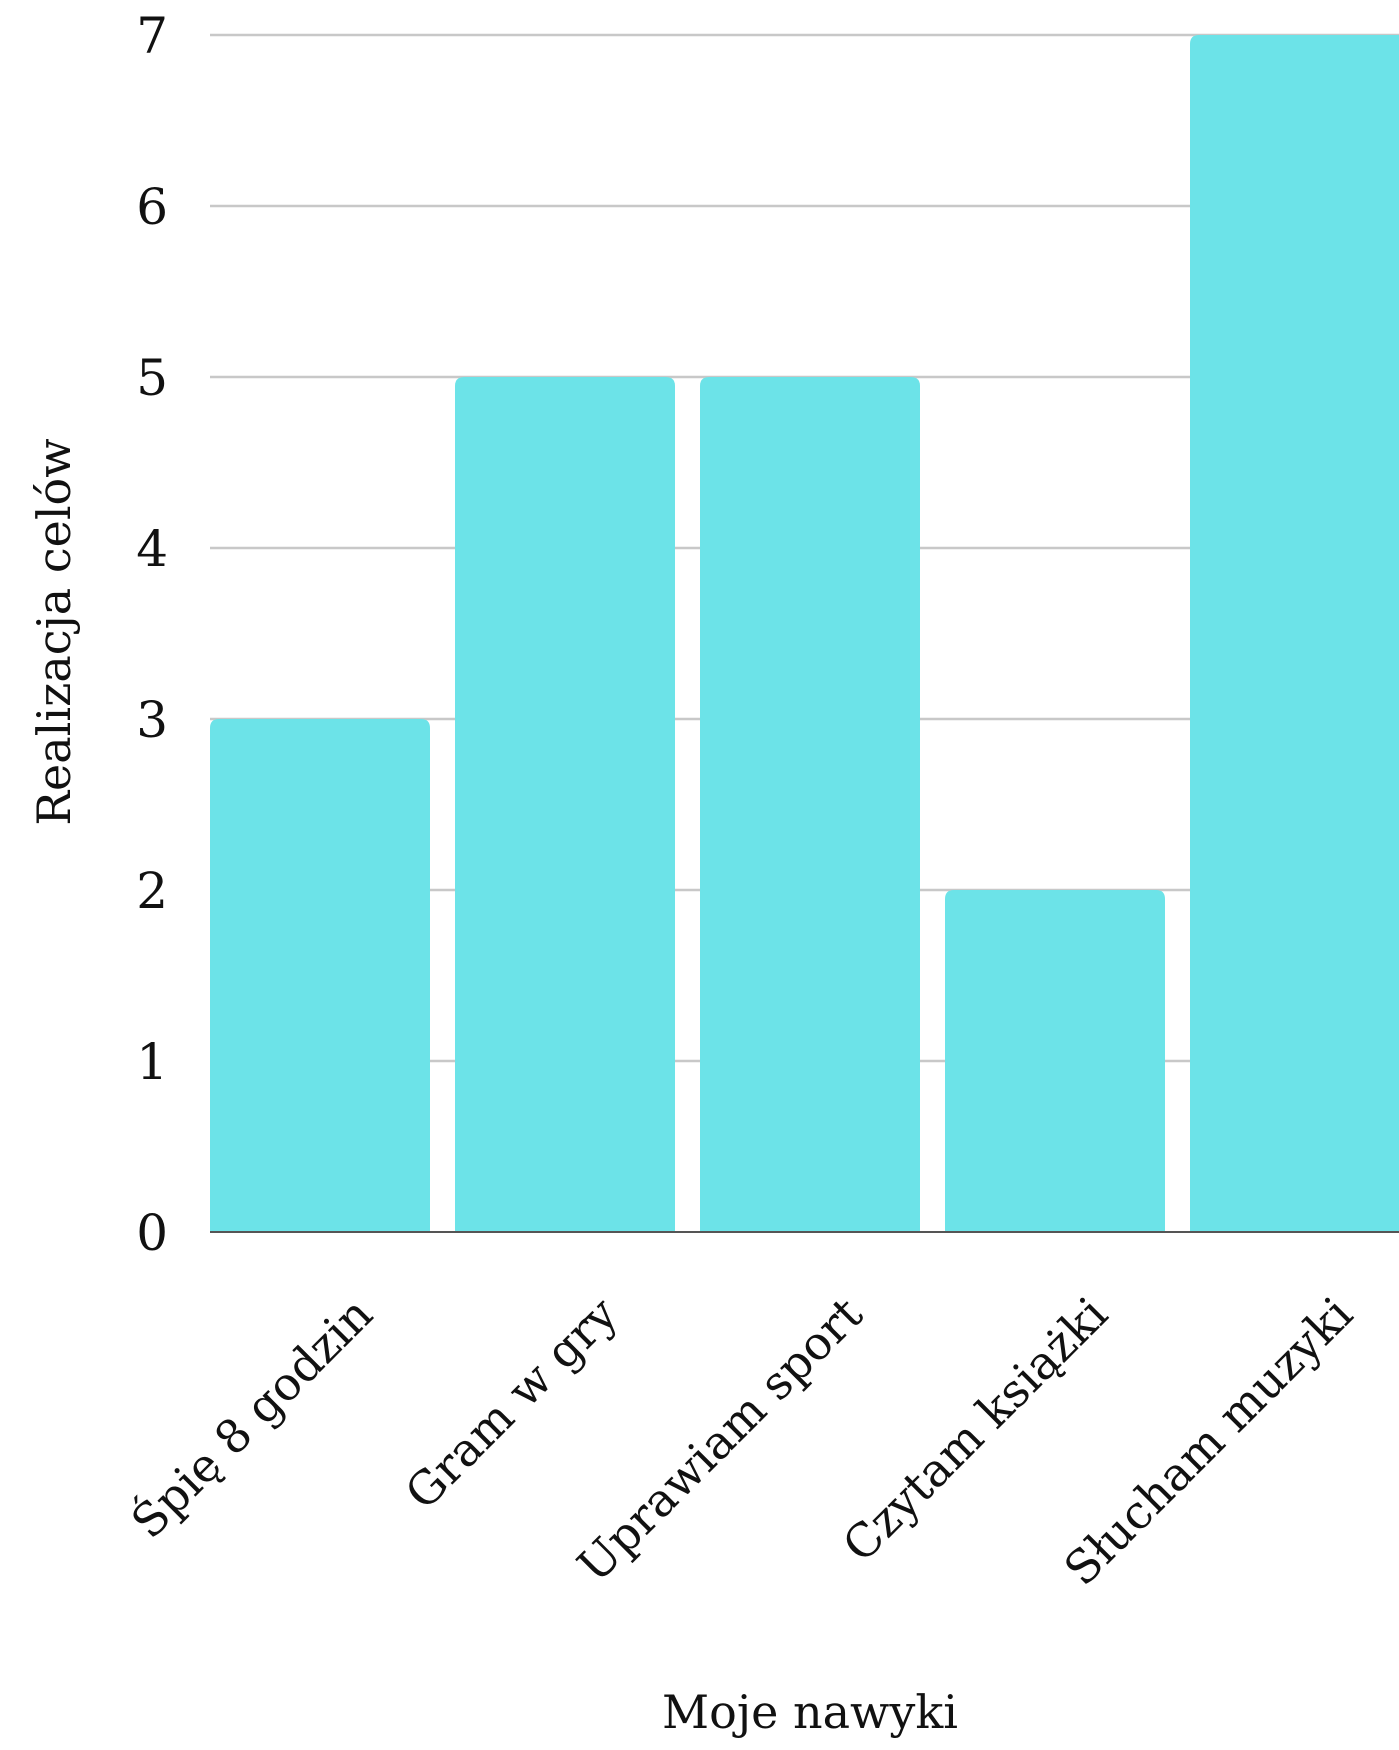  What do you see at coordinates (152, 1062) in the screenshot?
I see `y-tick-label: 1` at bounding box center [152, 1062].